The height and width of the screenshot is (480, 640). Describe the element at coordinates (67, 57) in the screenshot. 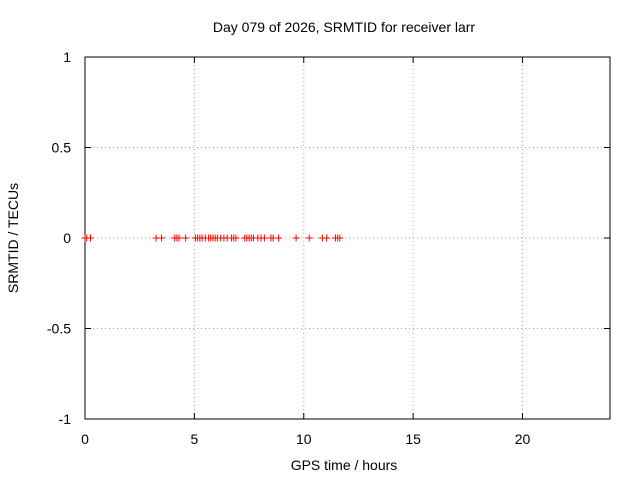

I see `y-tick-label: 1` at that location.